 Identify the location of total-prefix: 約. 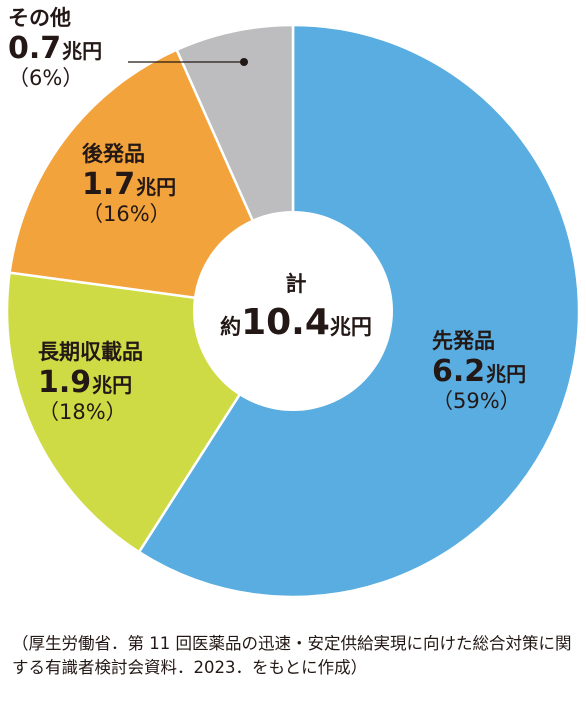
(231, 327).